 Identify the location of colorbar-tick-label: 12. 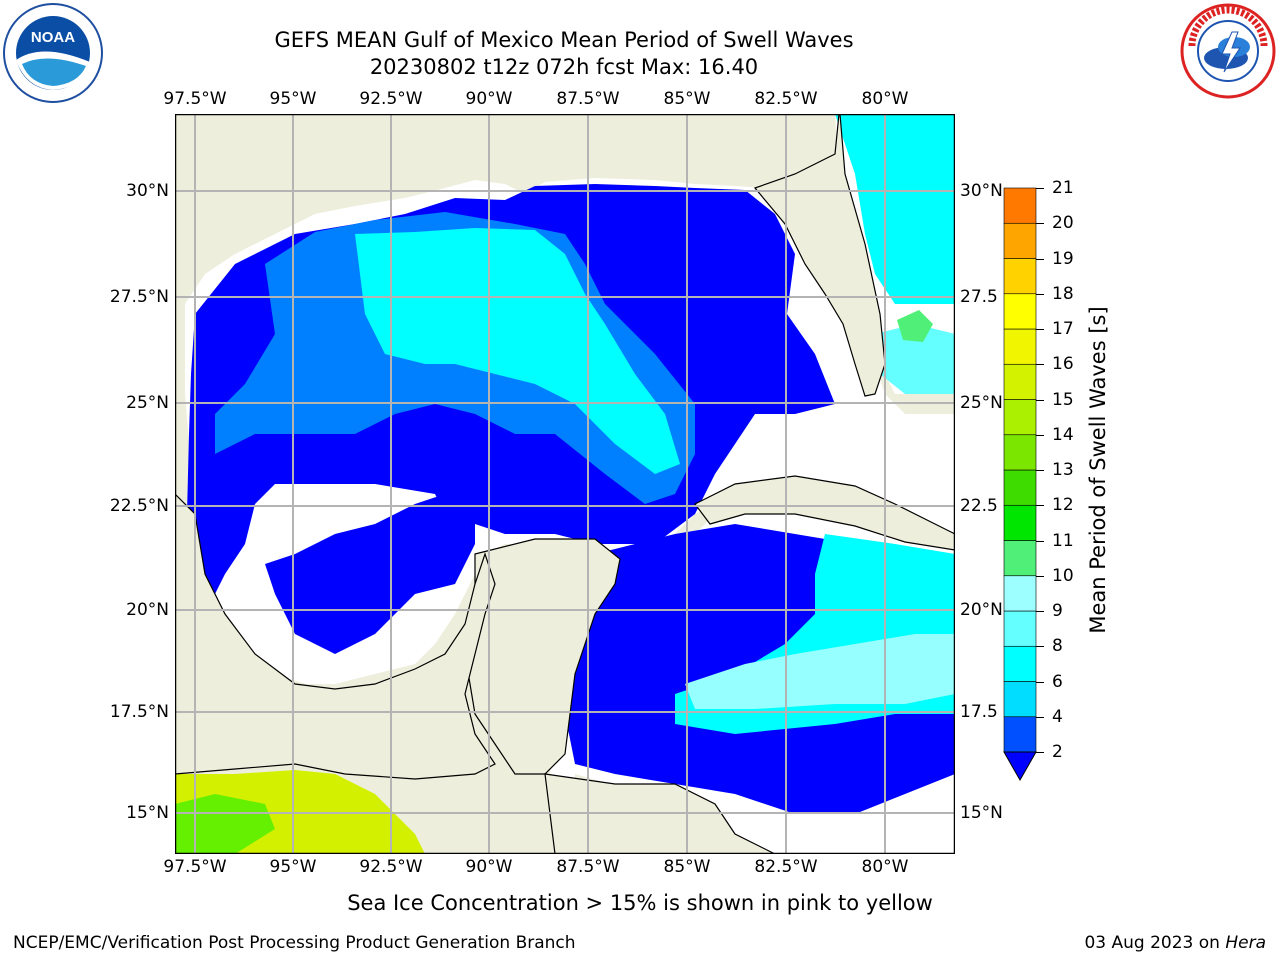
(1063, 505).